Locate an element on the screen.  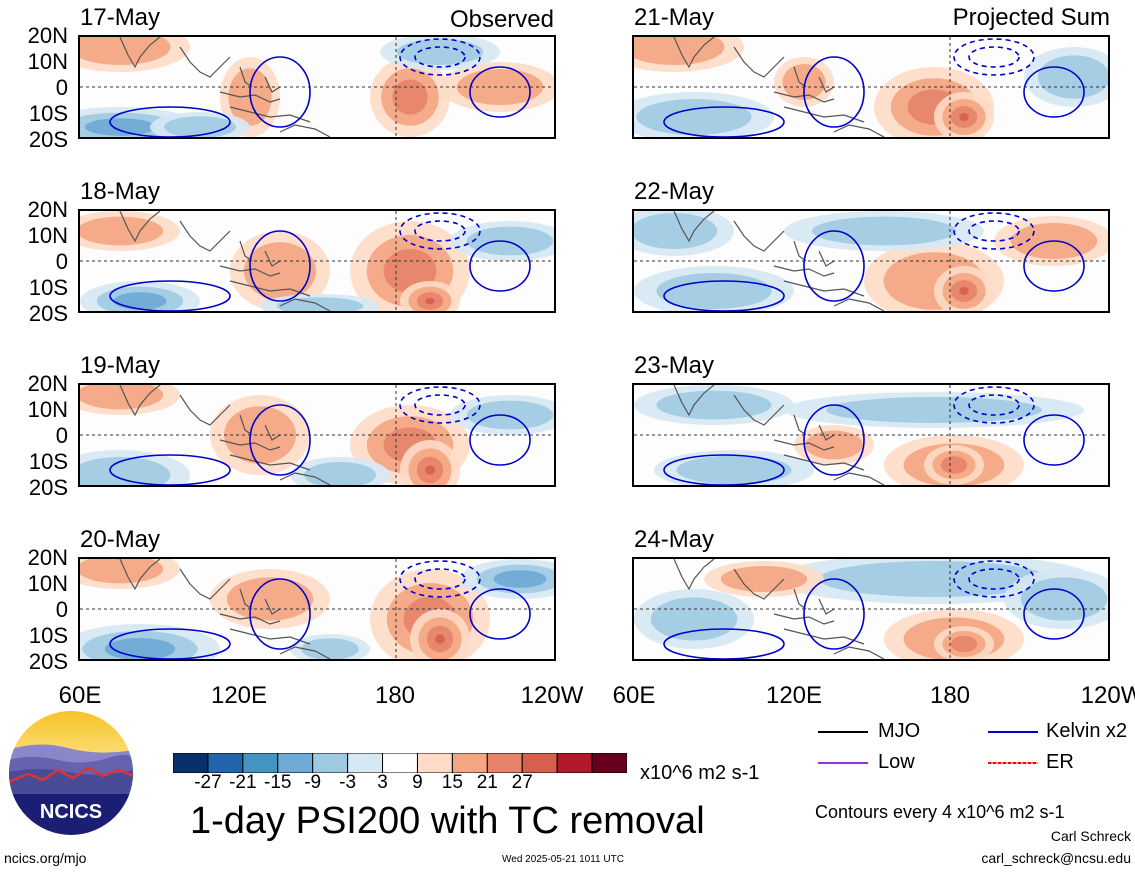
lat-label: 20N is located at coordinates (47, 209).